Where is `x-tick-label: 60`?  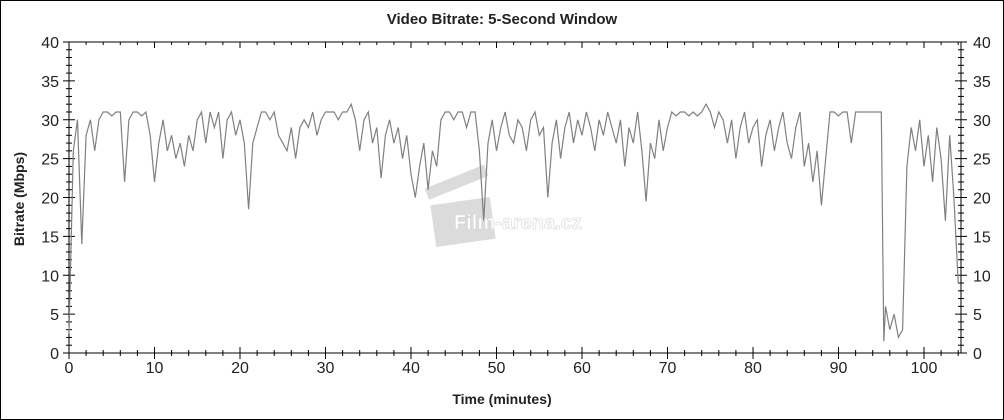 x-tick-label: 60 is located at coordinates (582, 368).